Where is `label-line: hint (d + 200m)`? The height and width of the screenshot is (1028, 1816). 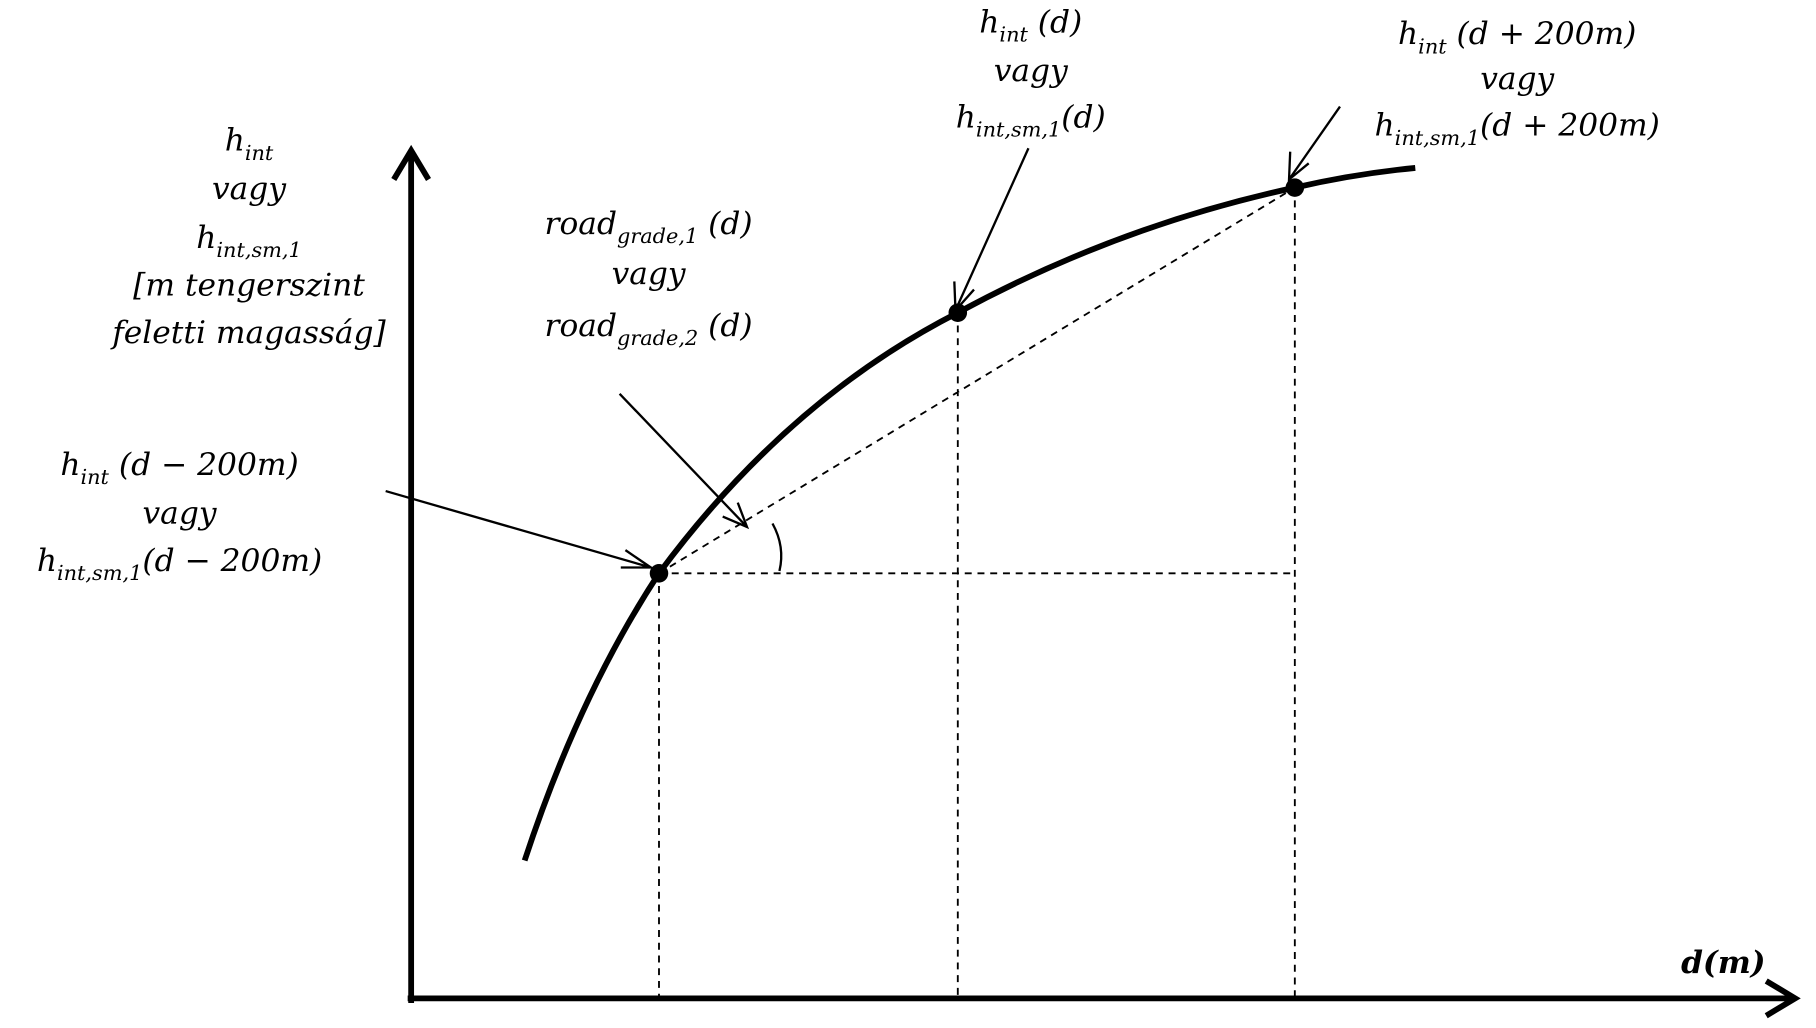 label-line: hint (d + 200m) is located at coordinates (1517, 37).